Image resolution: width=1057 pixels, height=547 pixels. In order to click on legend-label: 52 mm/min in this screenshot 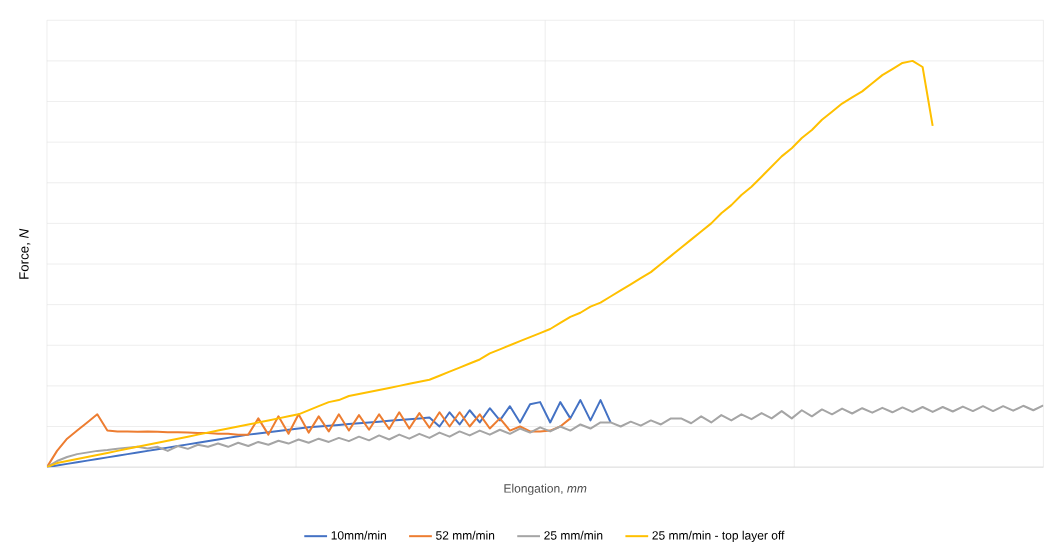, I will do `click(465, 535)`.